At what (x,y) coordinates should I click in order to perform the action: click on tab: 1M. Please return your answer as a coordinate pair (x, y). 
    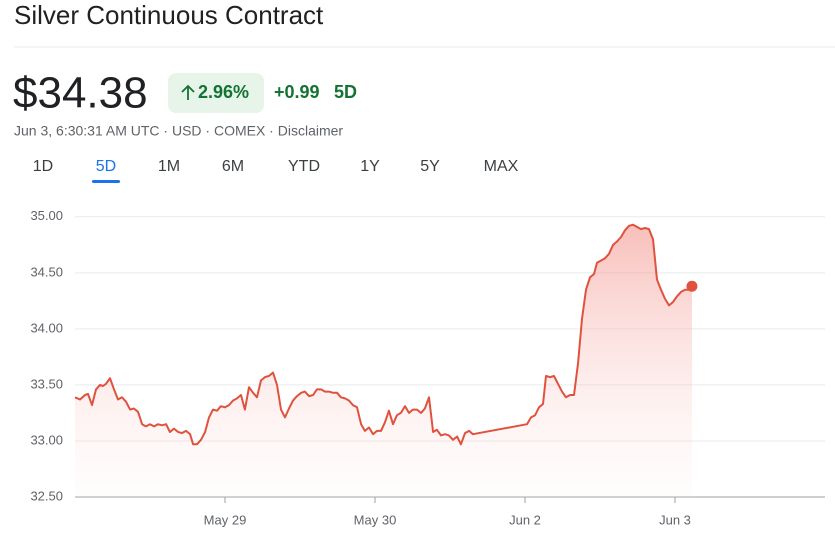
    Looking at the image, I should click on (169, 166).